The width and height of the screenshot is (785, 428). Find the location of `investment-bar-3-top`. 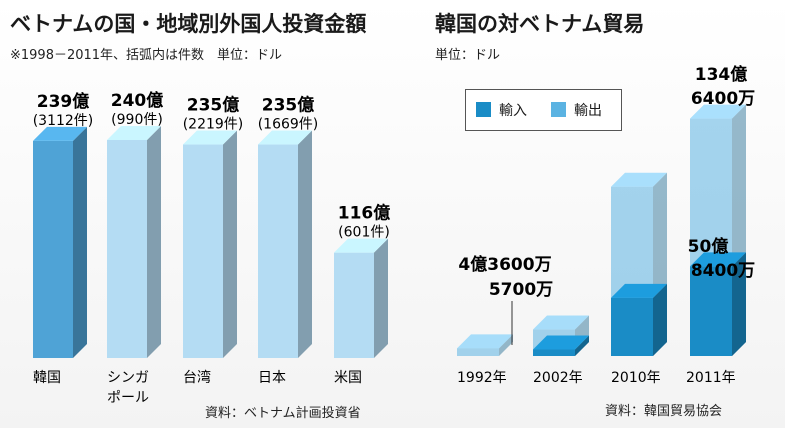

investment-bar-3-top is located at coordinates (285, 137).